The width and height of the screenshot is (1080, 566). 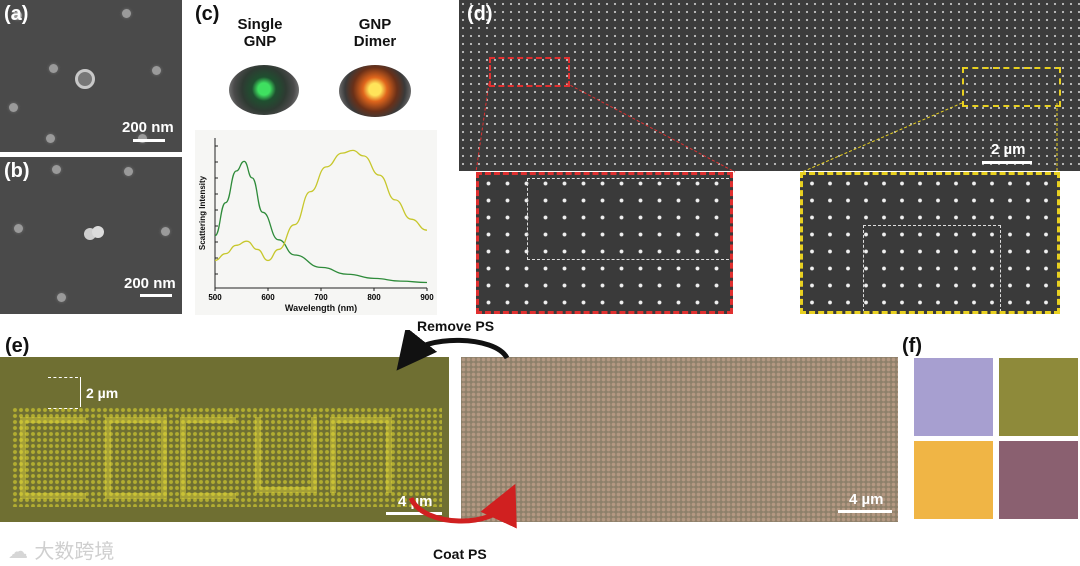 What do you see at coordinates (202, 212) in the screenshot?
I see `y-axis-label: Scattering Intensity` at bounding box center [202, 212].